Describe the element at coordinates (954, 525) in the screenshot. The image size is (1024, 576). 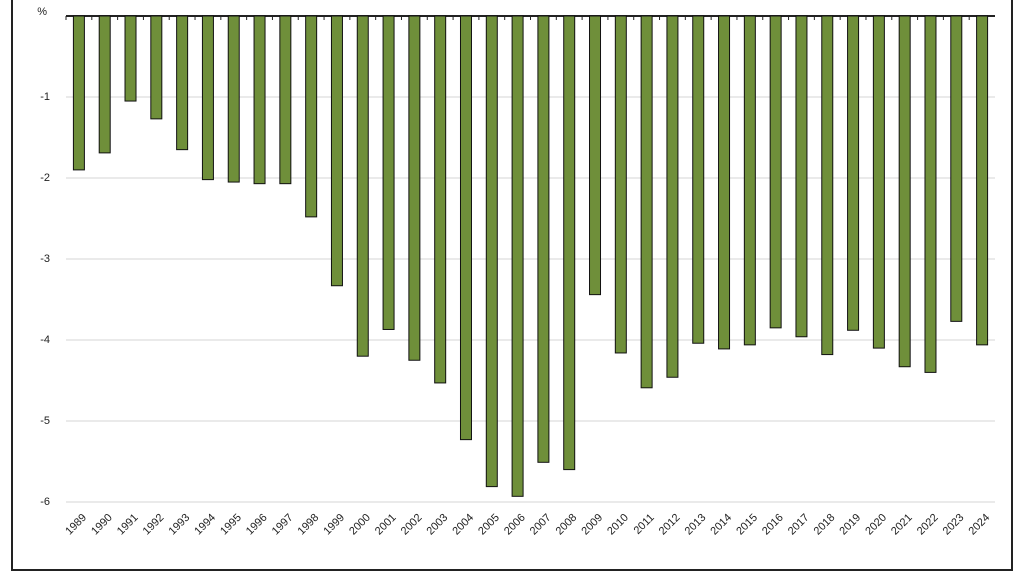
I see `x-tick-label: 2023` at that location.